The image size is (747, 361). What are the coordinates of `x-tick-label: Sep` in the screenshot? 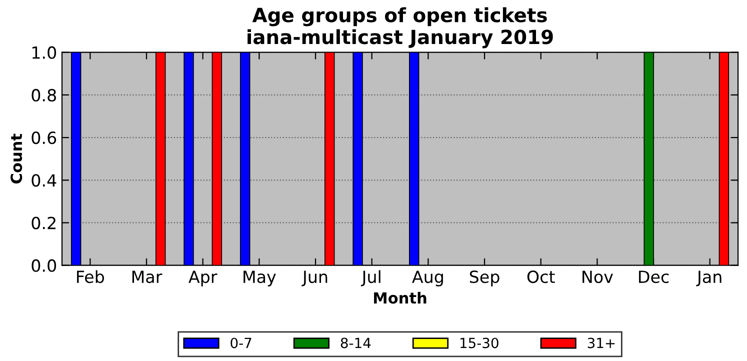 It's located at (485, 278).